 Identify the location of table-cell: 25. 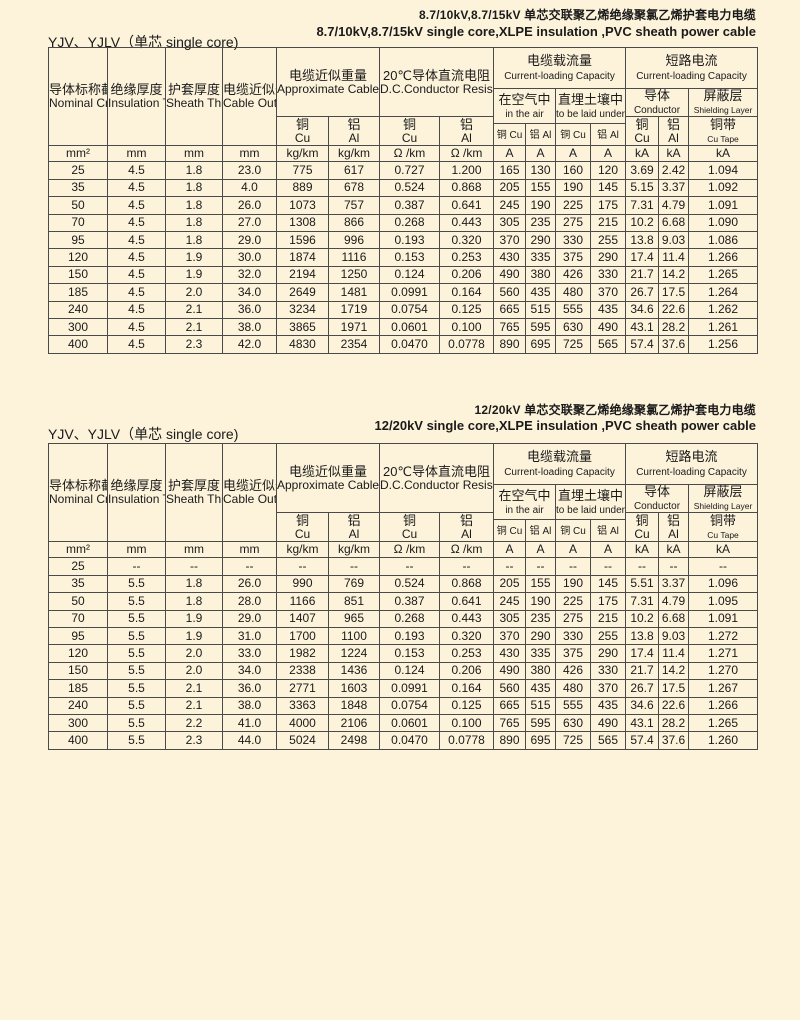
(78, 170).